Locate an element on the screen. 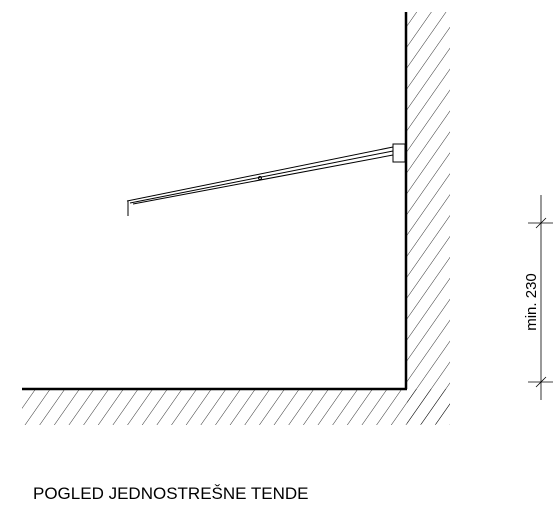 Image resolution: width=553 pixels, height=511 pixels. mask is located at coordinates (276, 5).